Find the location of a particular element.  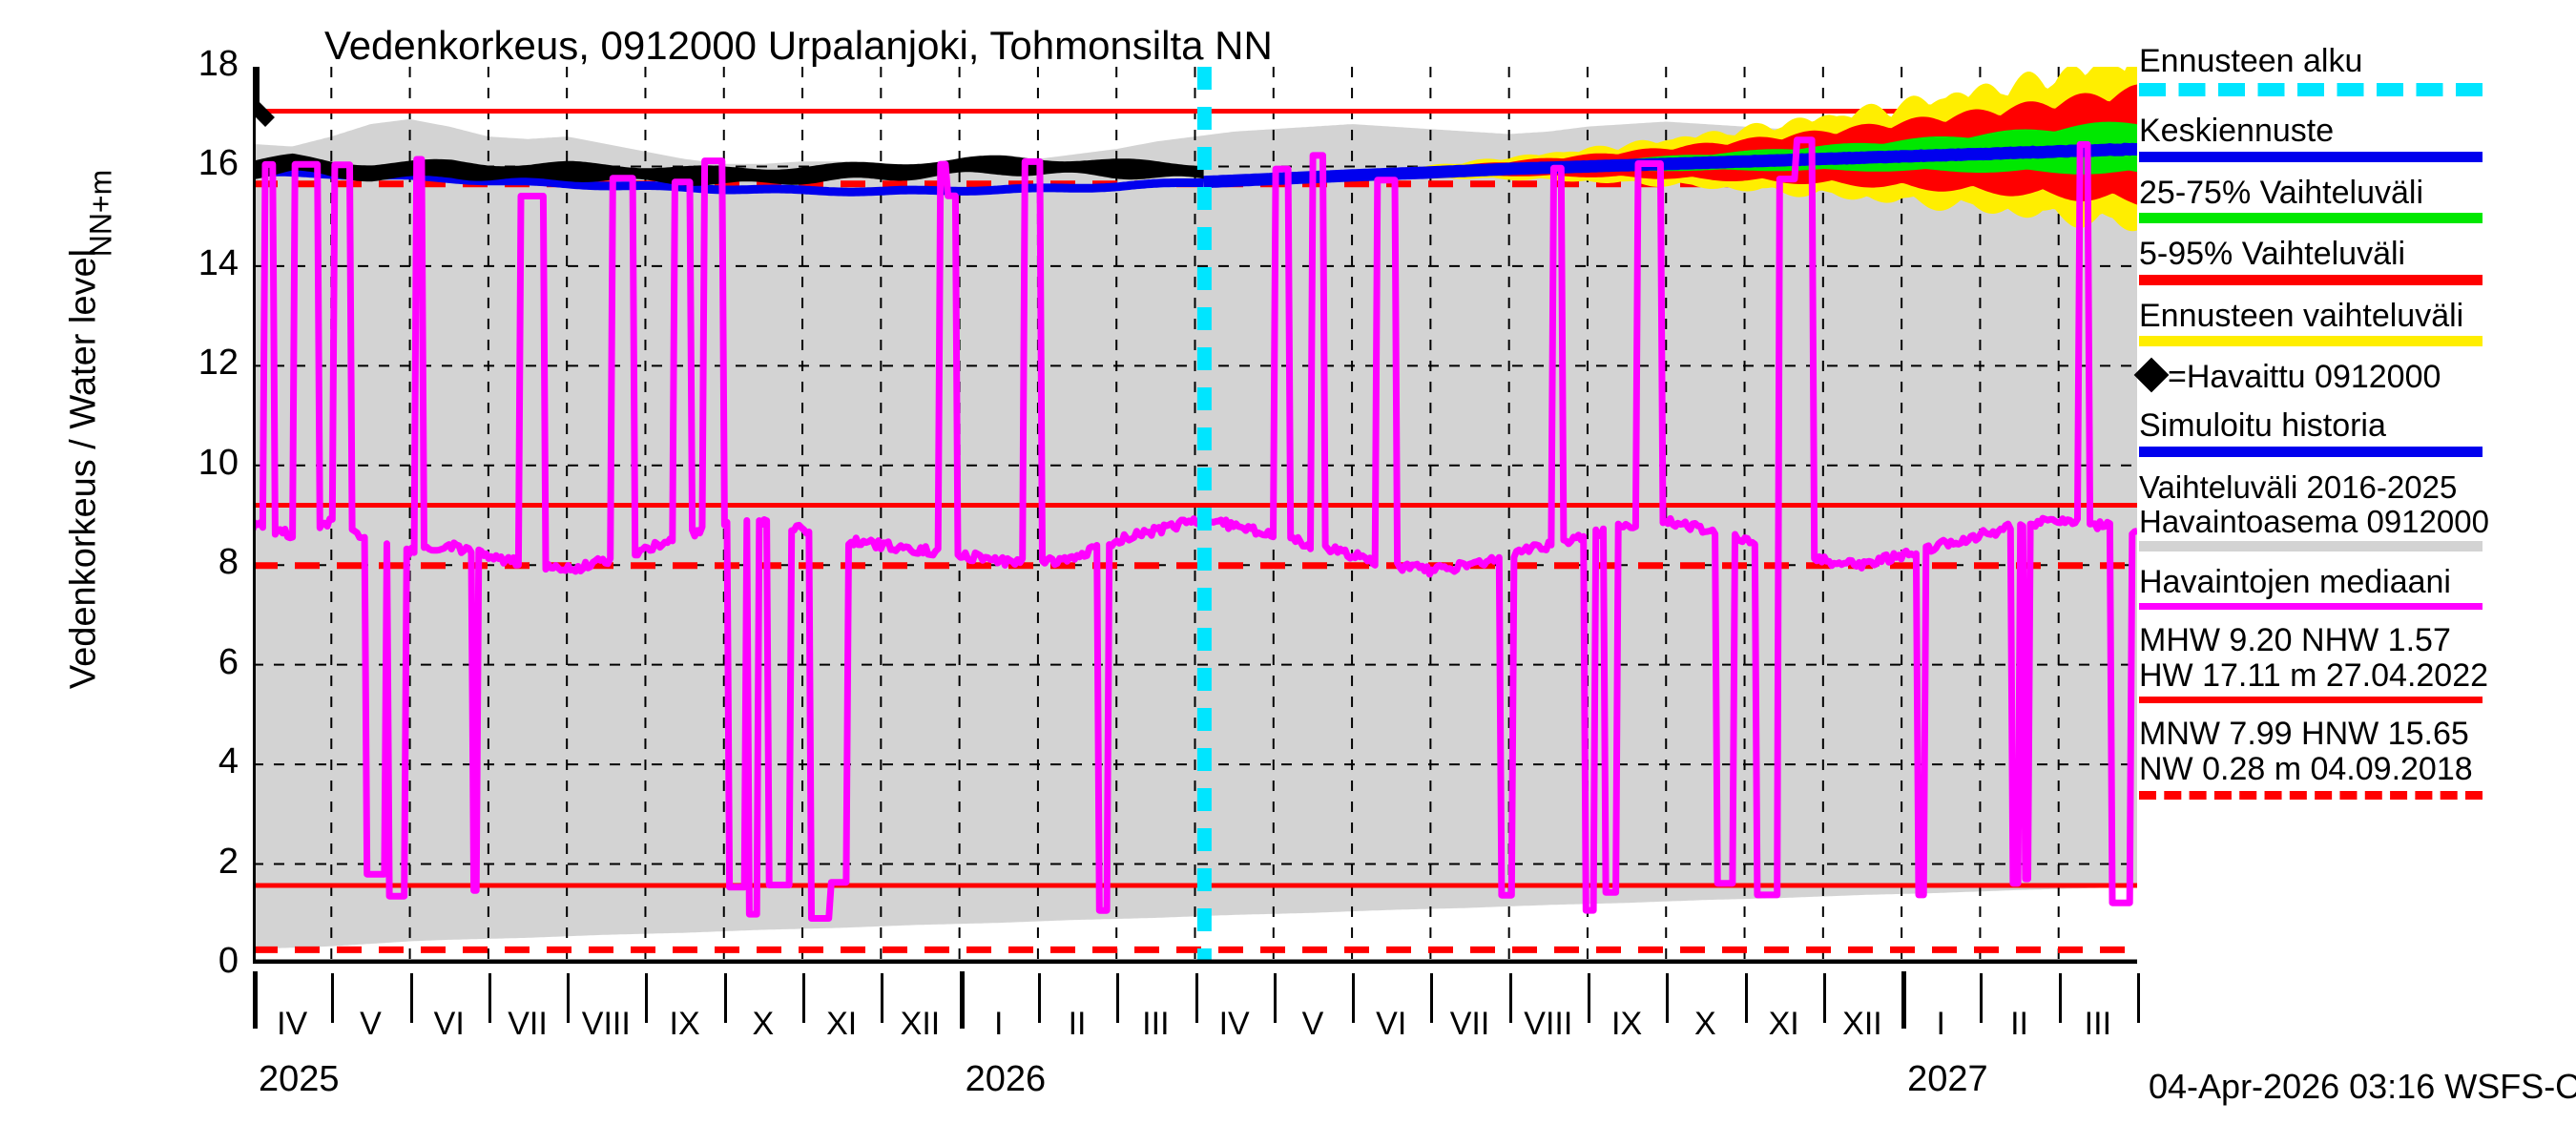

y-axis-ticks: 18 16 14 12 10 8 6 4 2 0 is located at coordinates (181, 572).